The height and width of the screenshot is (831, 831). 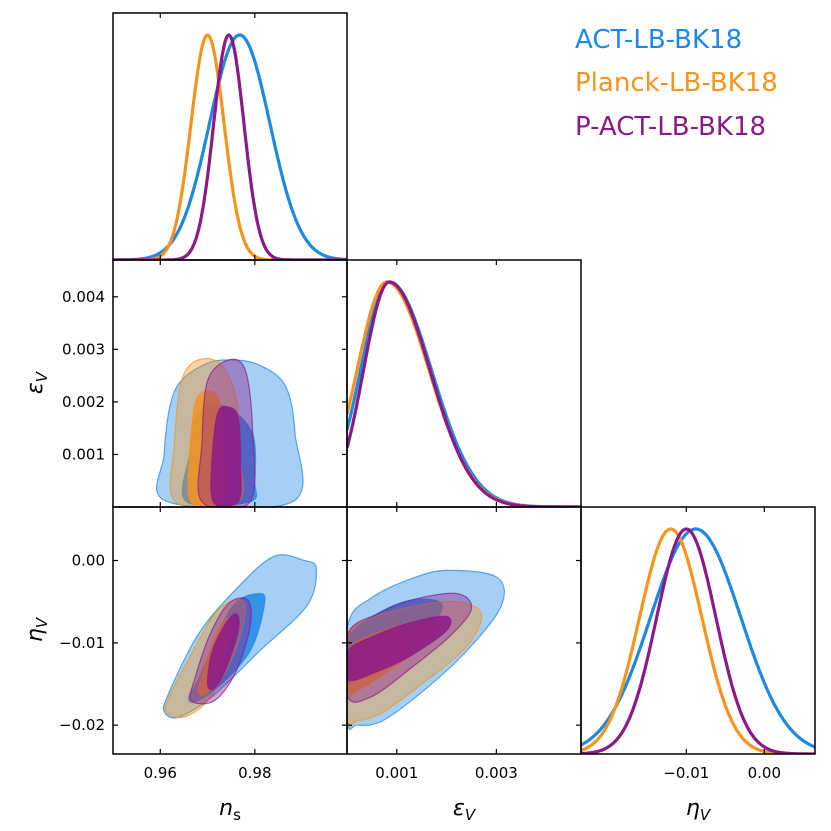 What do you see at coordinates (83, 454) in the screenshot?
I see `y-tick-label-epsV-0: 0.001` at bounding box center [83, 454].